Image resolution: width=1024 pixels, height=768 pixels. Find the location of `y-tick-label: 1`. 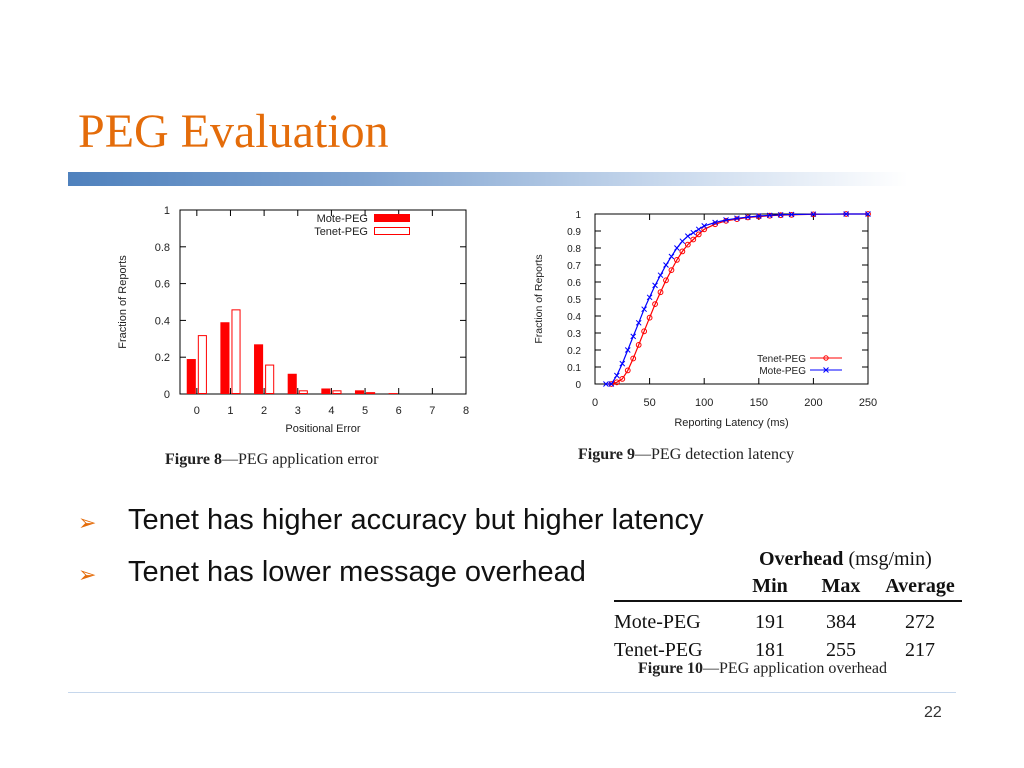

y-tick-label: 1 is located at coordinates (167, 211).